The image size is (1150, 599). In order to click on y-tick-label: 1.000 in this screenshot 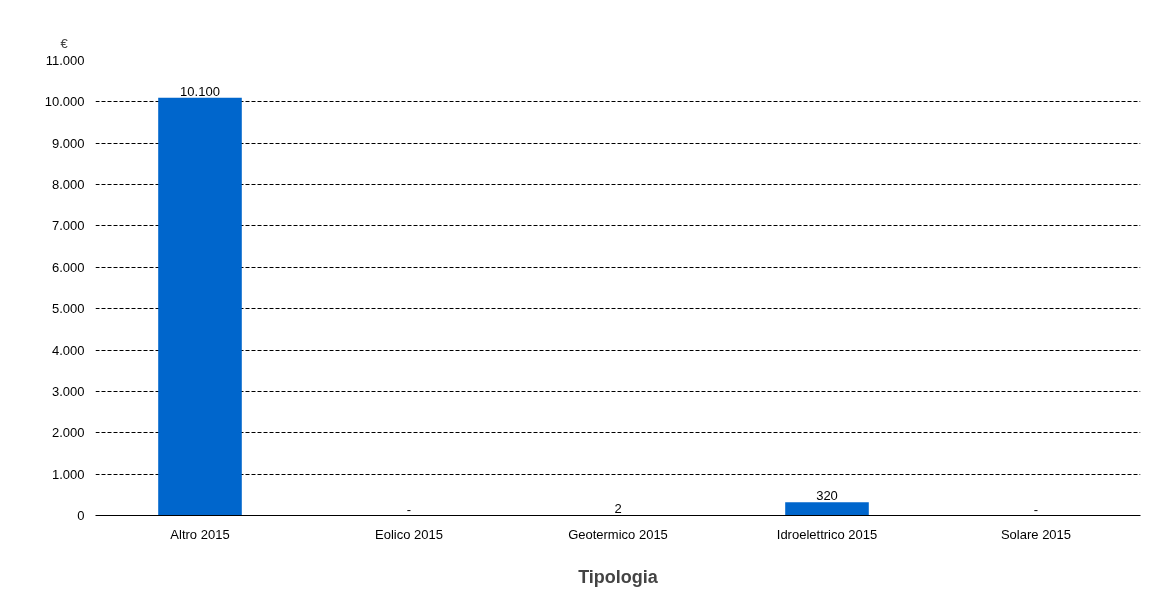, I will do `click(68, 474)`.